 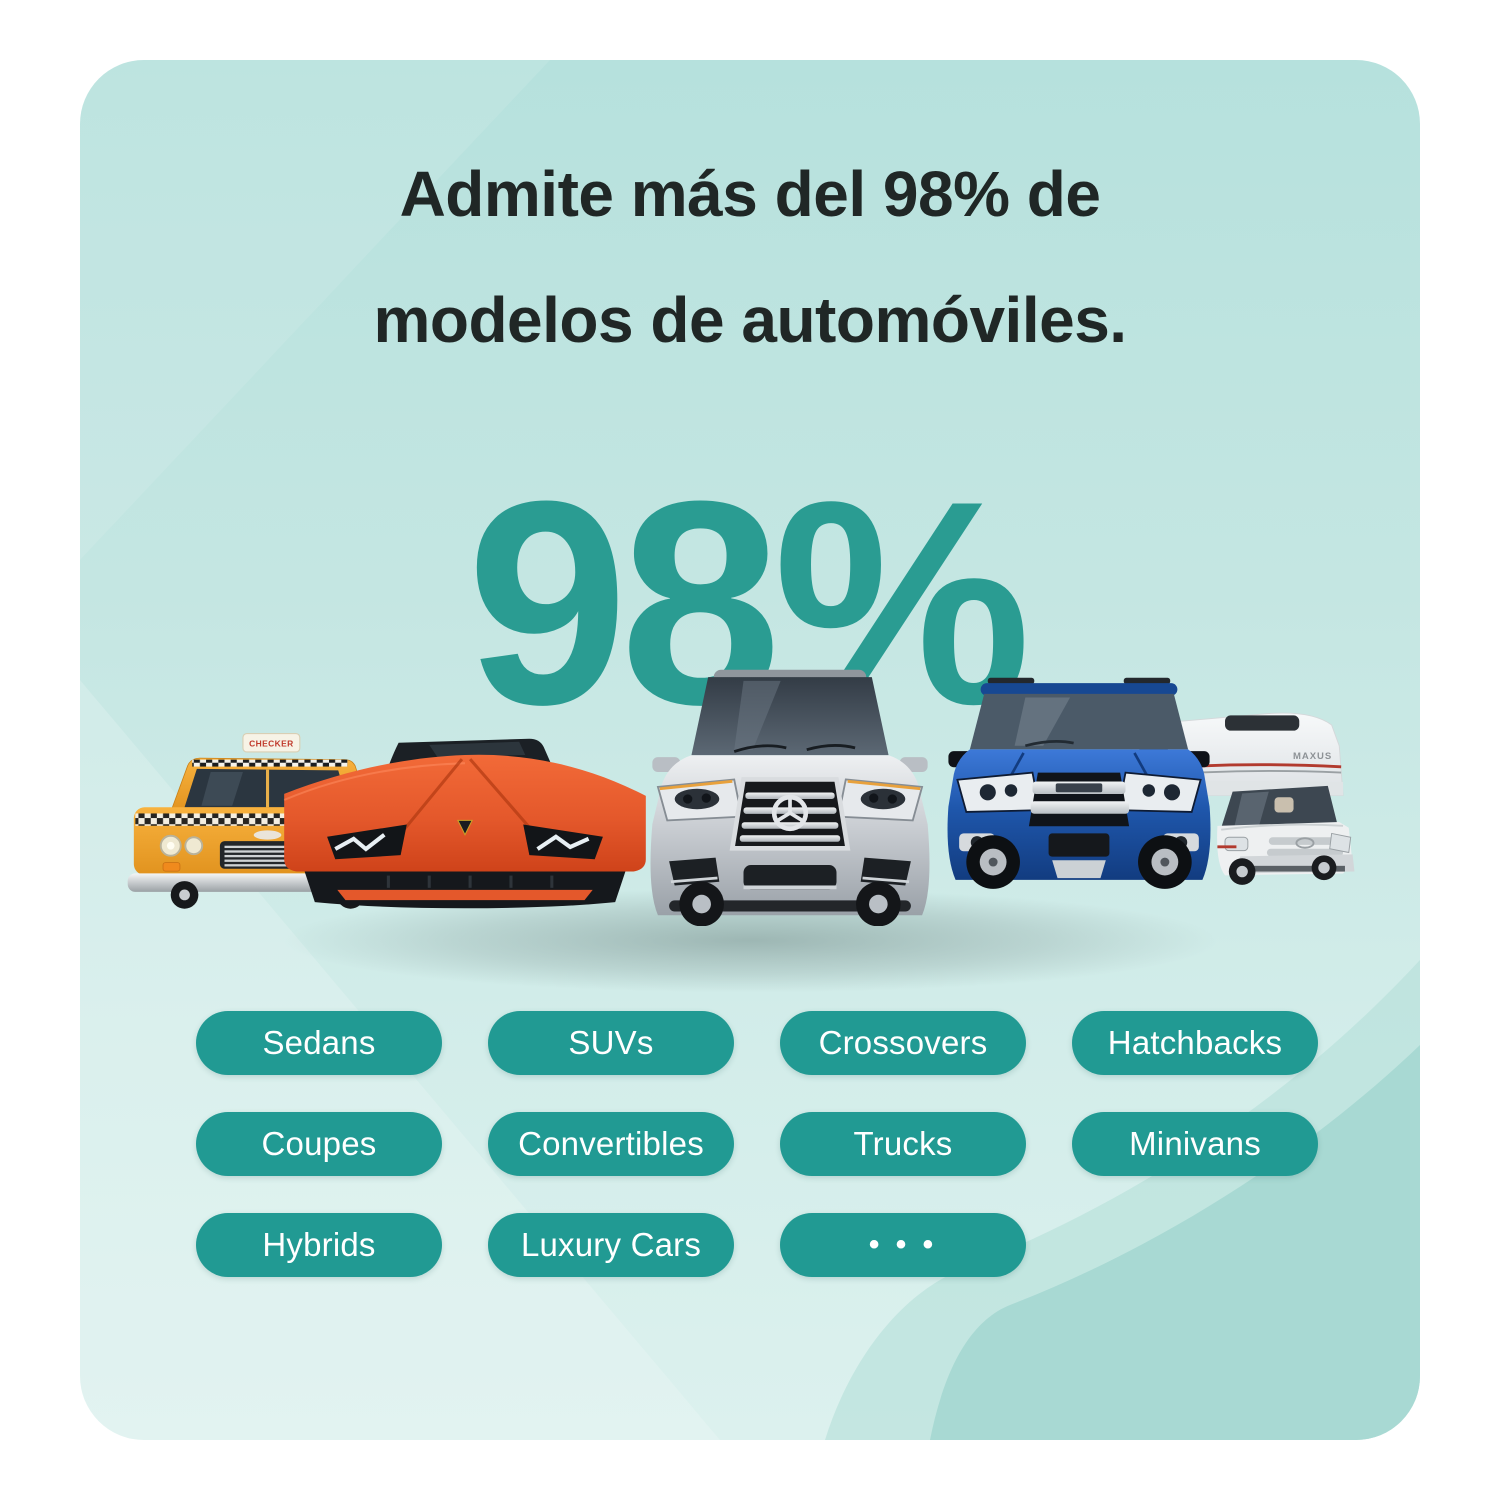 What do you see at coordinates (319, 1144) in the screenshot?
I see `pill-coupes: Coupes` at bounding box center [319, 1144].